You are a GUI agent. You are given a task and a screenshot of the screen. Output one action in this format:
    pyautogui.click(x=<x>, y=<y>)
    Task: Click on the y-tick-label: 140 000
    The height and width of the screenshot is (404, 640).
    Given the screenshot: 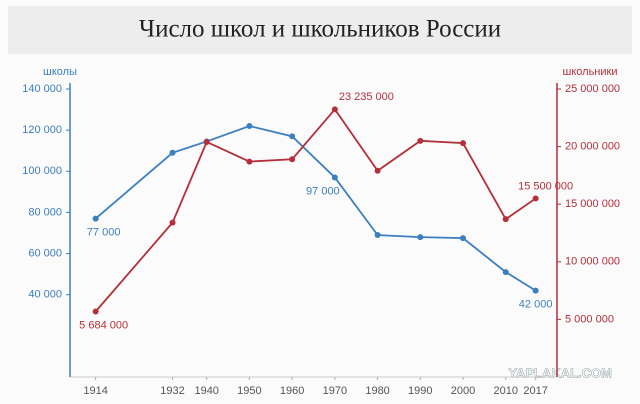 What is the action you would take?
    pyautogui.click(x=42, y=89)
    